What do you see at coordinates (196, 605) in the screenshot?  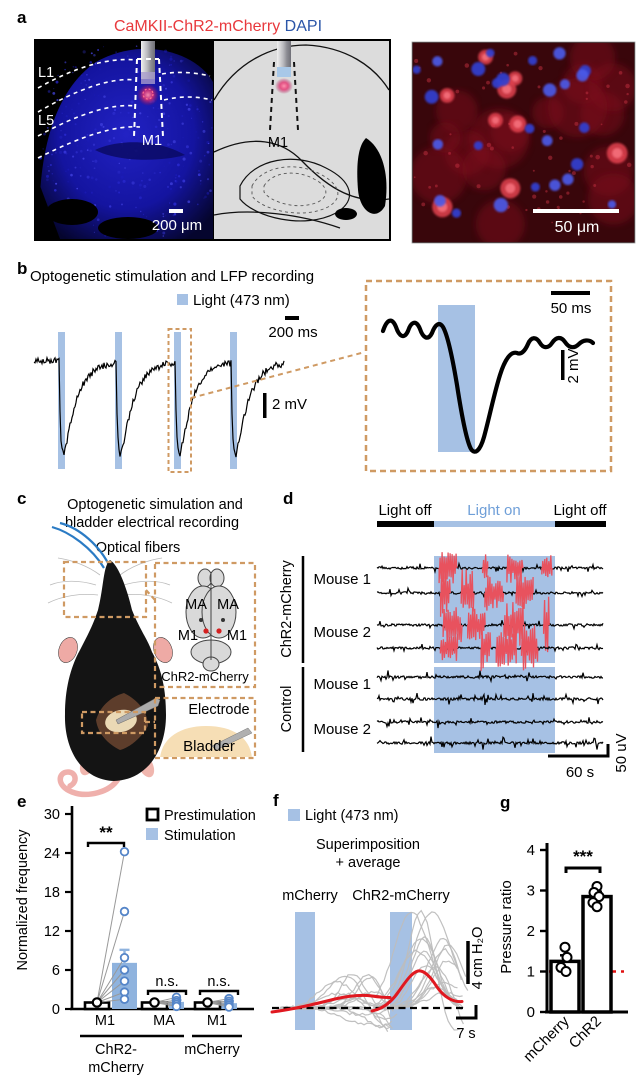 I see `ma-left-label: MA` at bounding box center [196, 605].